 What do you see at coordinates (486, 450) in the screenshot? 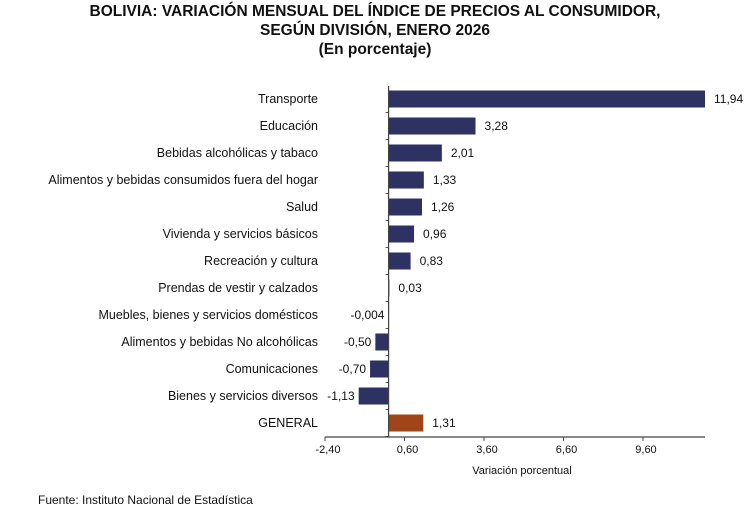
I see `x-tick-label: 3,60` at bounding box center [486, 450].